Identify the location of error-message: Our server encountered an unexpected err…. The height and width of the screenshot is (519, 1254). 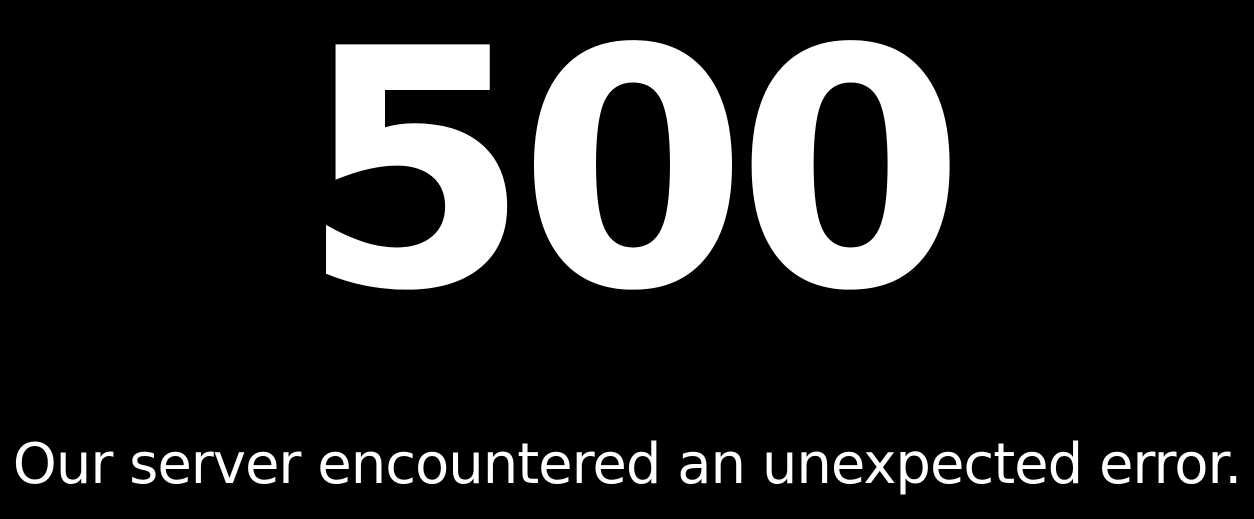
(627, 464).